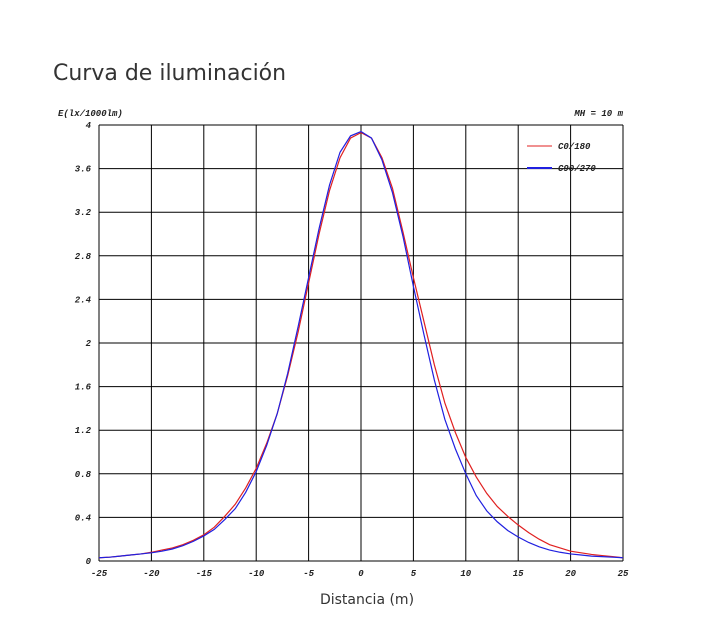 This screenshot has height=638, width=717. Describe the element at coordinates (83, 170) in the screenshot. I see `y-tick-label: 3.6` at that location.